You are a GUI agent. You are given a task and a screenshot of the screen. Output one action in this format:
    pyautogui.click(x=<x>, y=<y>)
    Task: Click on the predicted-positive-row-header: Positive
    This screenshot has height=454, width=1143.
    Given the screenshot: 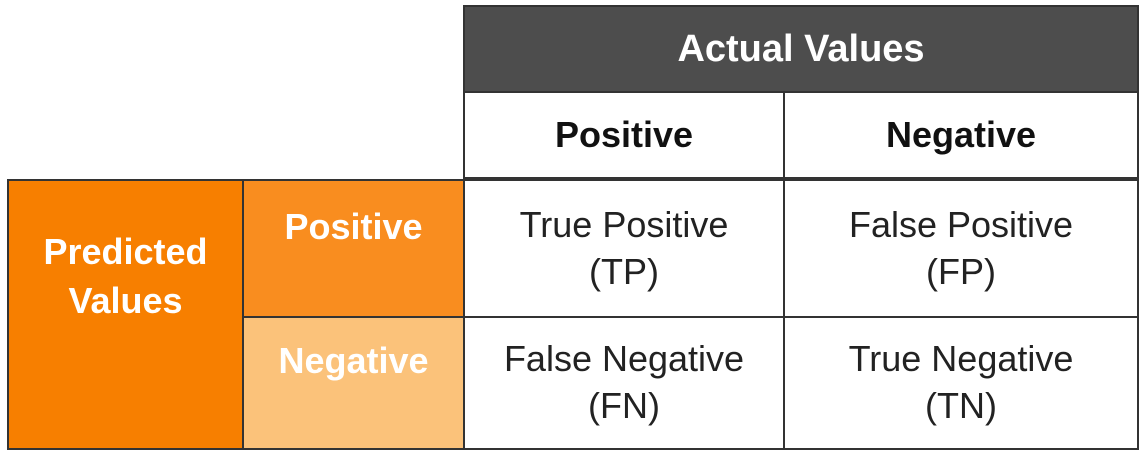 What is the action you would take?
    pyautogui.click(x=353, y=248)
    